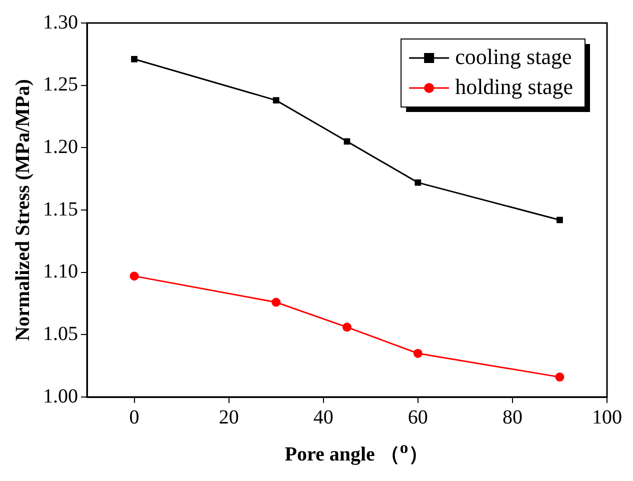 Image resolution: width=633 pixels, height=481 pixels. I want to click on x-axis-title: Pore angle （$^{o}$）, so click(357, 453).